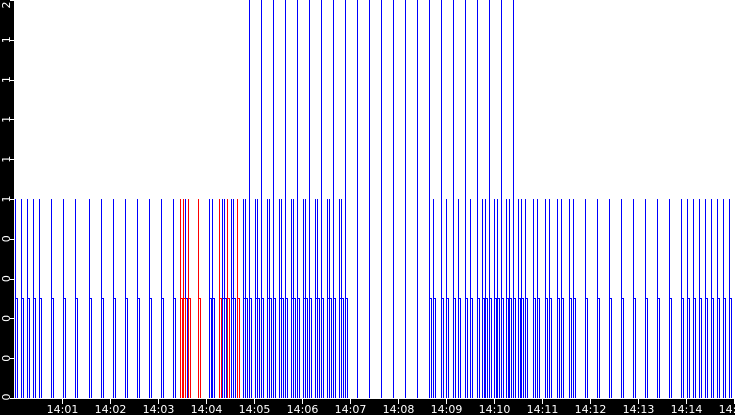 Image resolution: width=735 pixels, height=415 pixels. I want to click on y-tick-label: 2, so click(6, 5).